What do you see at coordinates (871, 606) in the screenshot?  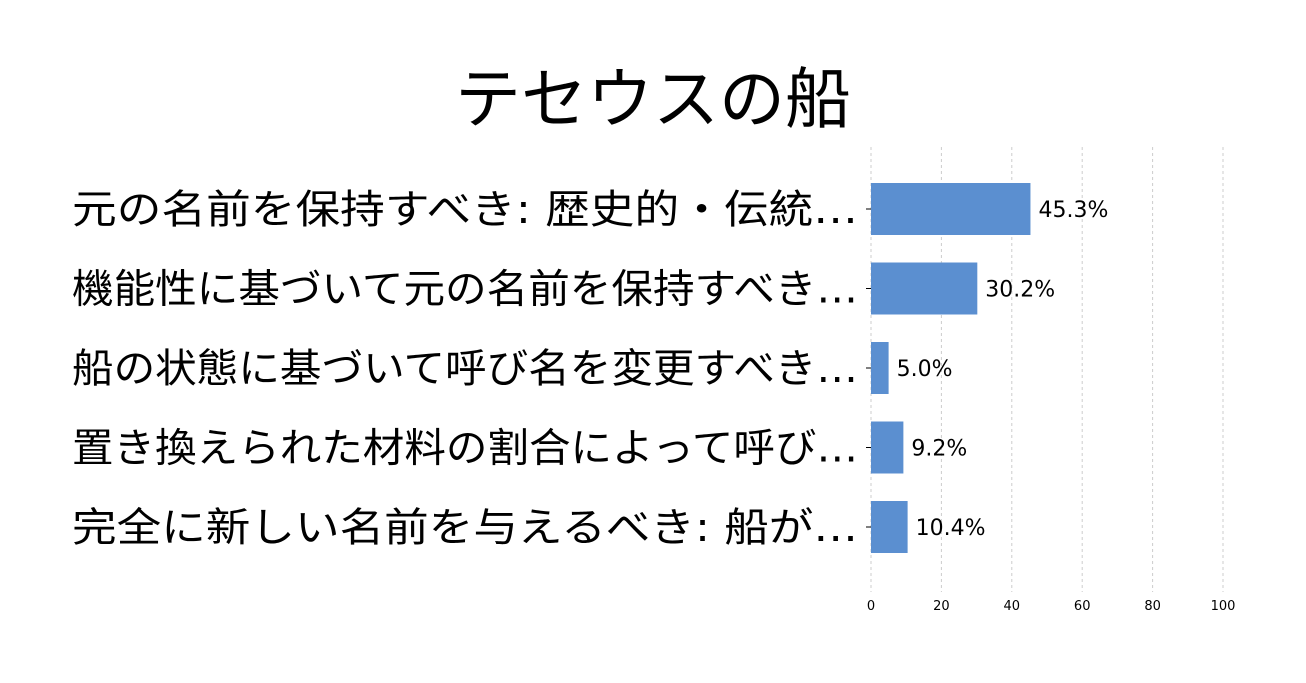 I see `x-tick-label: 0` at bounding box center [871, 606].